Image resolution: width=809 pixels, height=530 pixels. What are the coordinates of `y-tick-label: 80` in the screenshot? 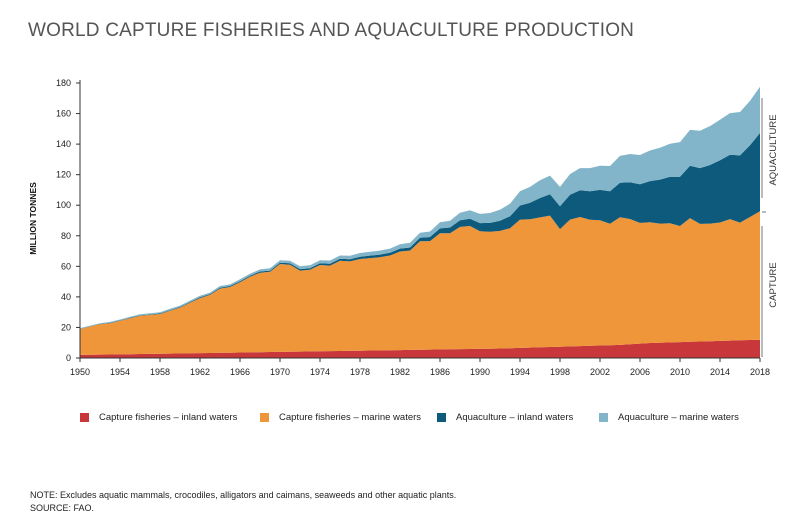 It's located at (66, 236).